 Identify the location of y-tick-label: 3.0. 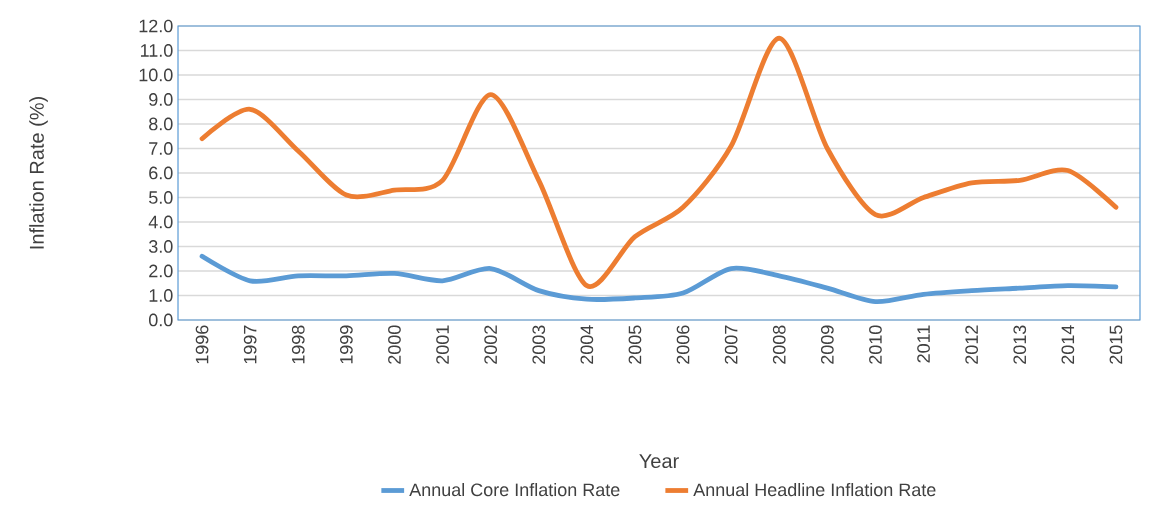
(160, 246).